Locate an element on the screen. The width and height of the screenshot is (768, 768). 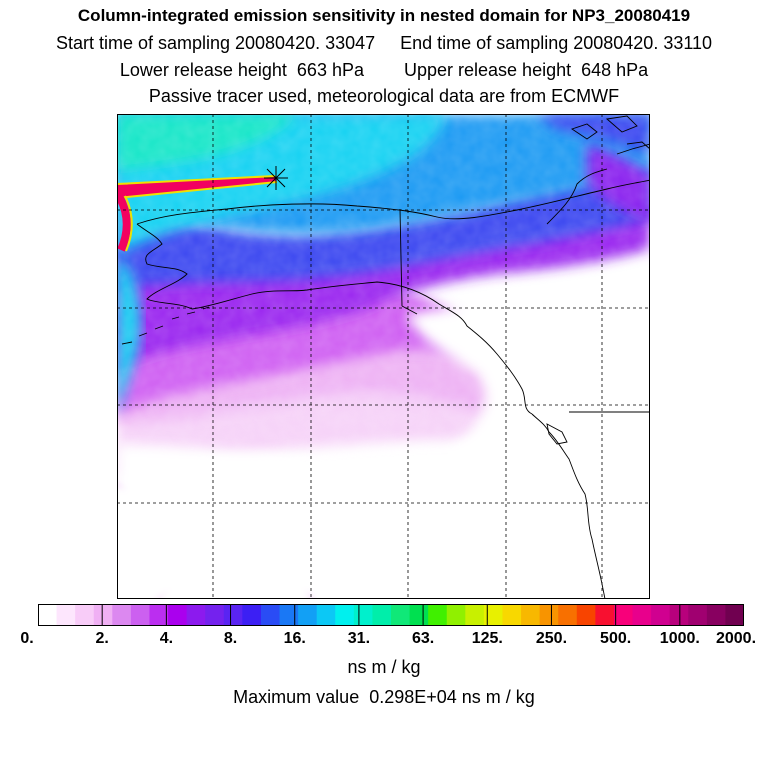
colorbar is located at coordinates (391, 615).